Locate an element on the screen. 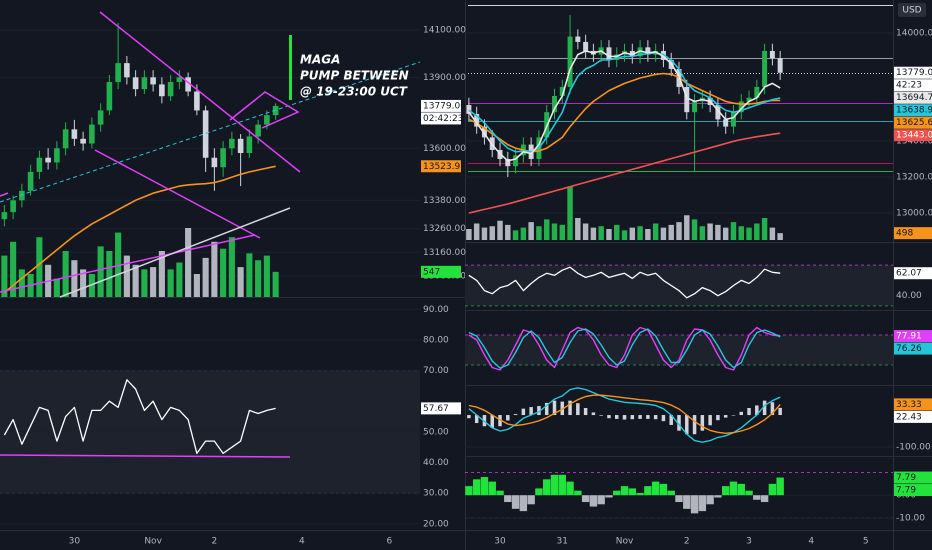 The width and height of the screenshot is (932, 550). y-tick-label: 20.00 is located at coordinates (436, 524).